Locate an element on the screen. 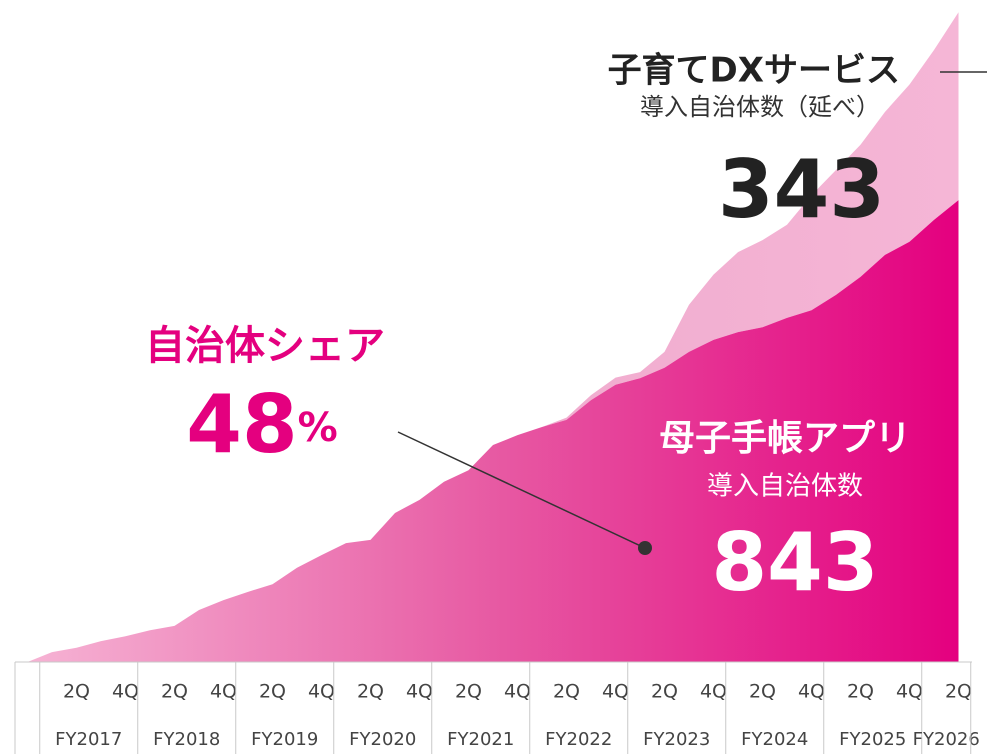  x-group-label: FY2022 is located at coordinates (578, 739).